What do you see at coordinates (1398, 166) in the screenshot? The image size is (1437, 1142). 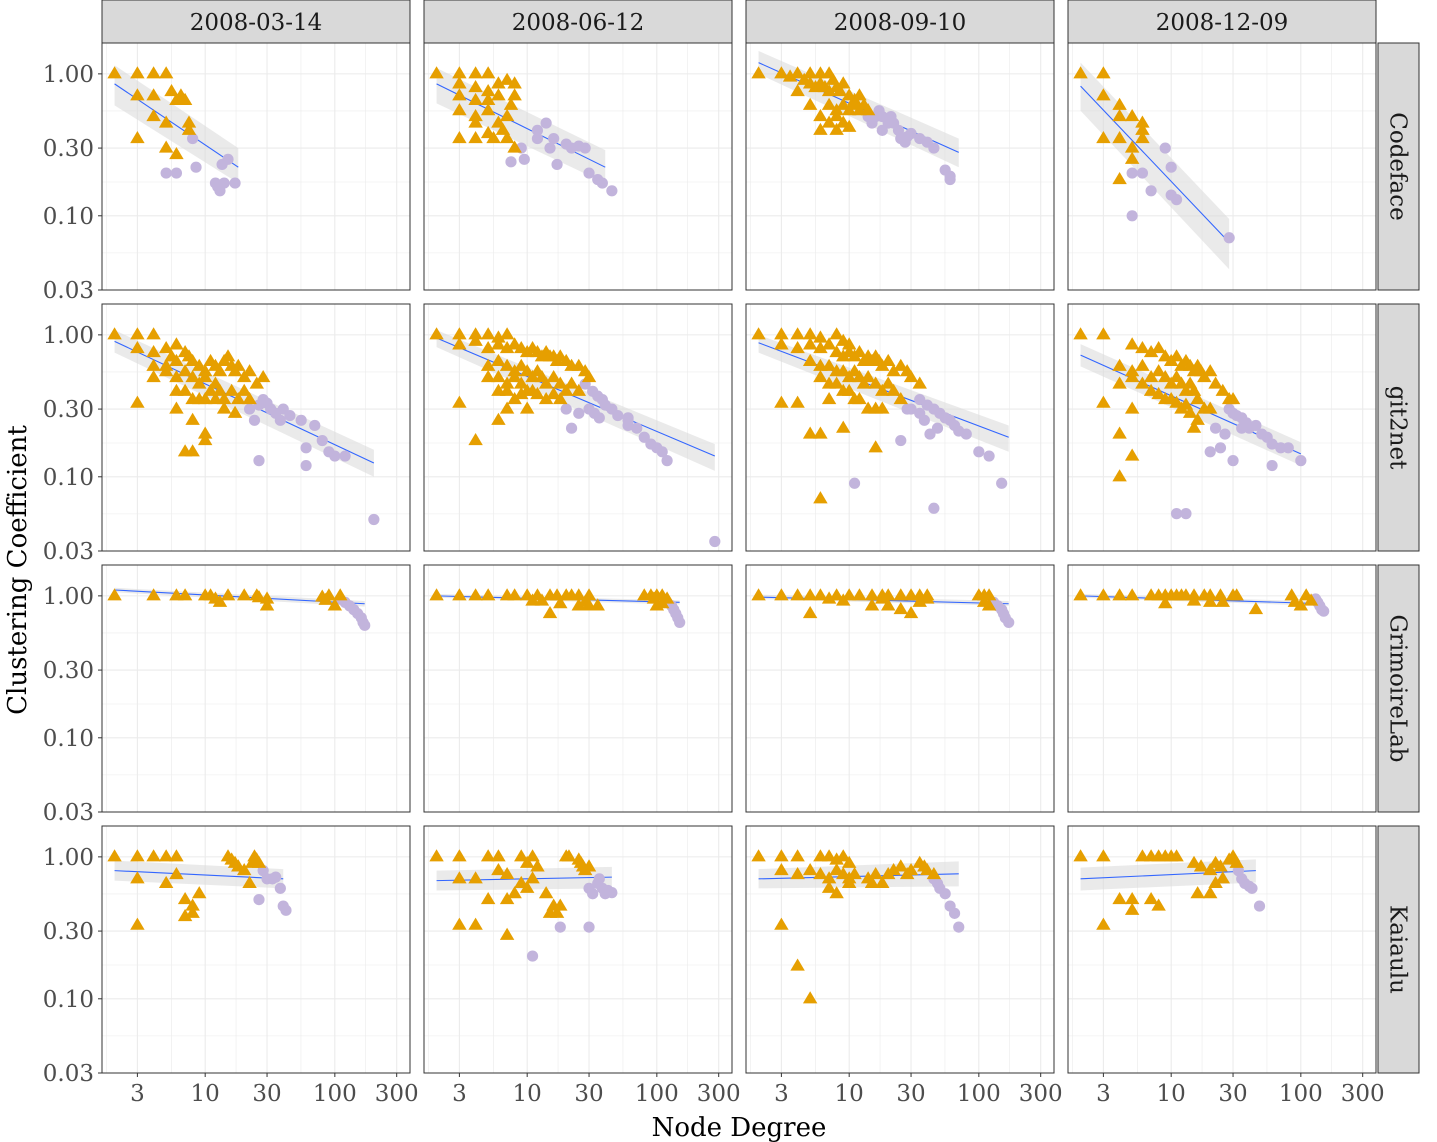 I see `row-strip` at bounding box center [1398, 166].